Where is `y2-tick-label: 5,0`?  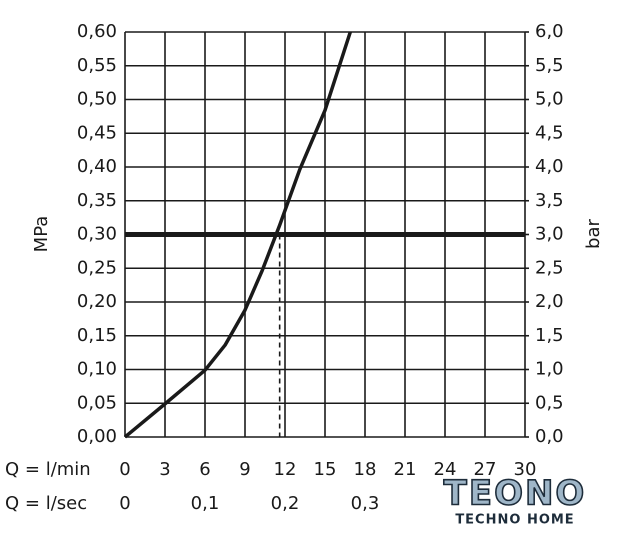
y2-tick-label: 5,0 is located at coordinates (549, 99).